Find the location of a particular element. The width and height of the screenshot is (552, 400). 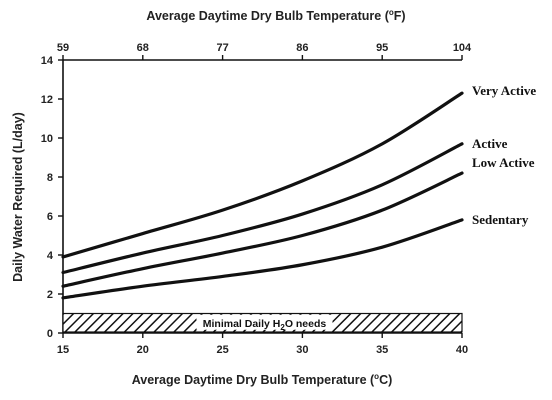

minimal-needs-band: Minimal Daily H2O needs is located at coordinates (262, 322).